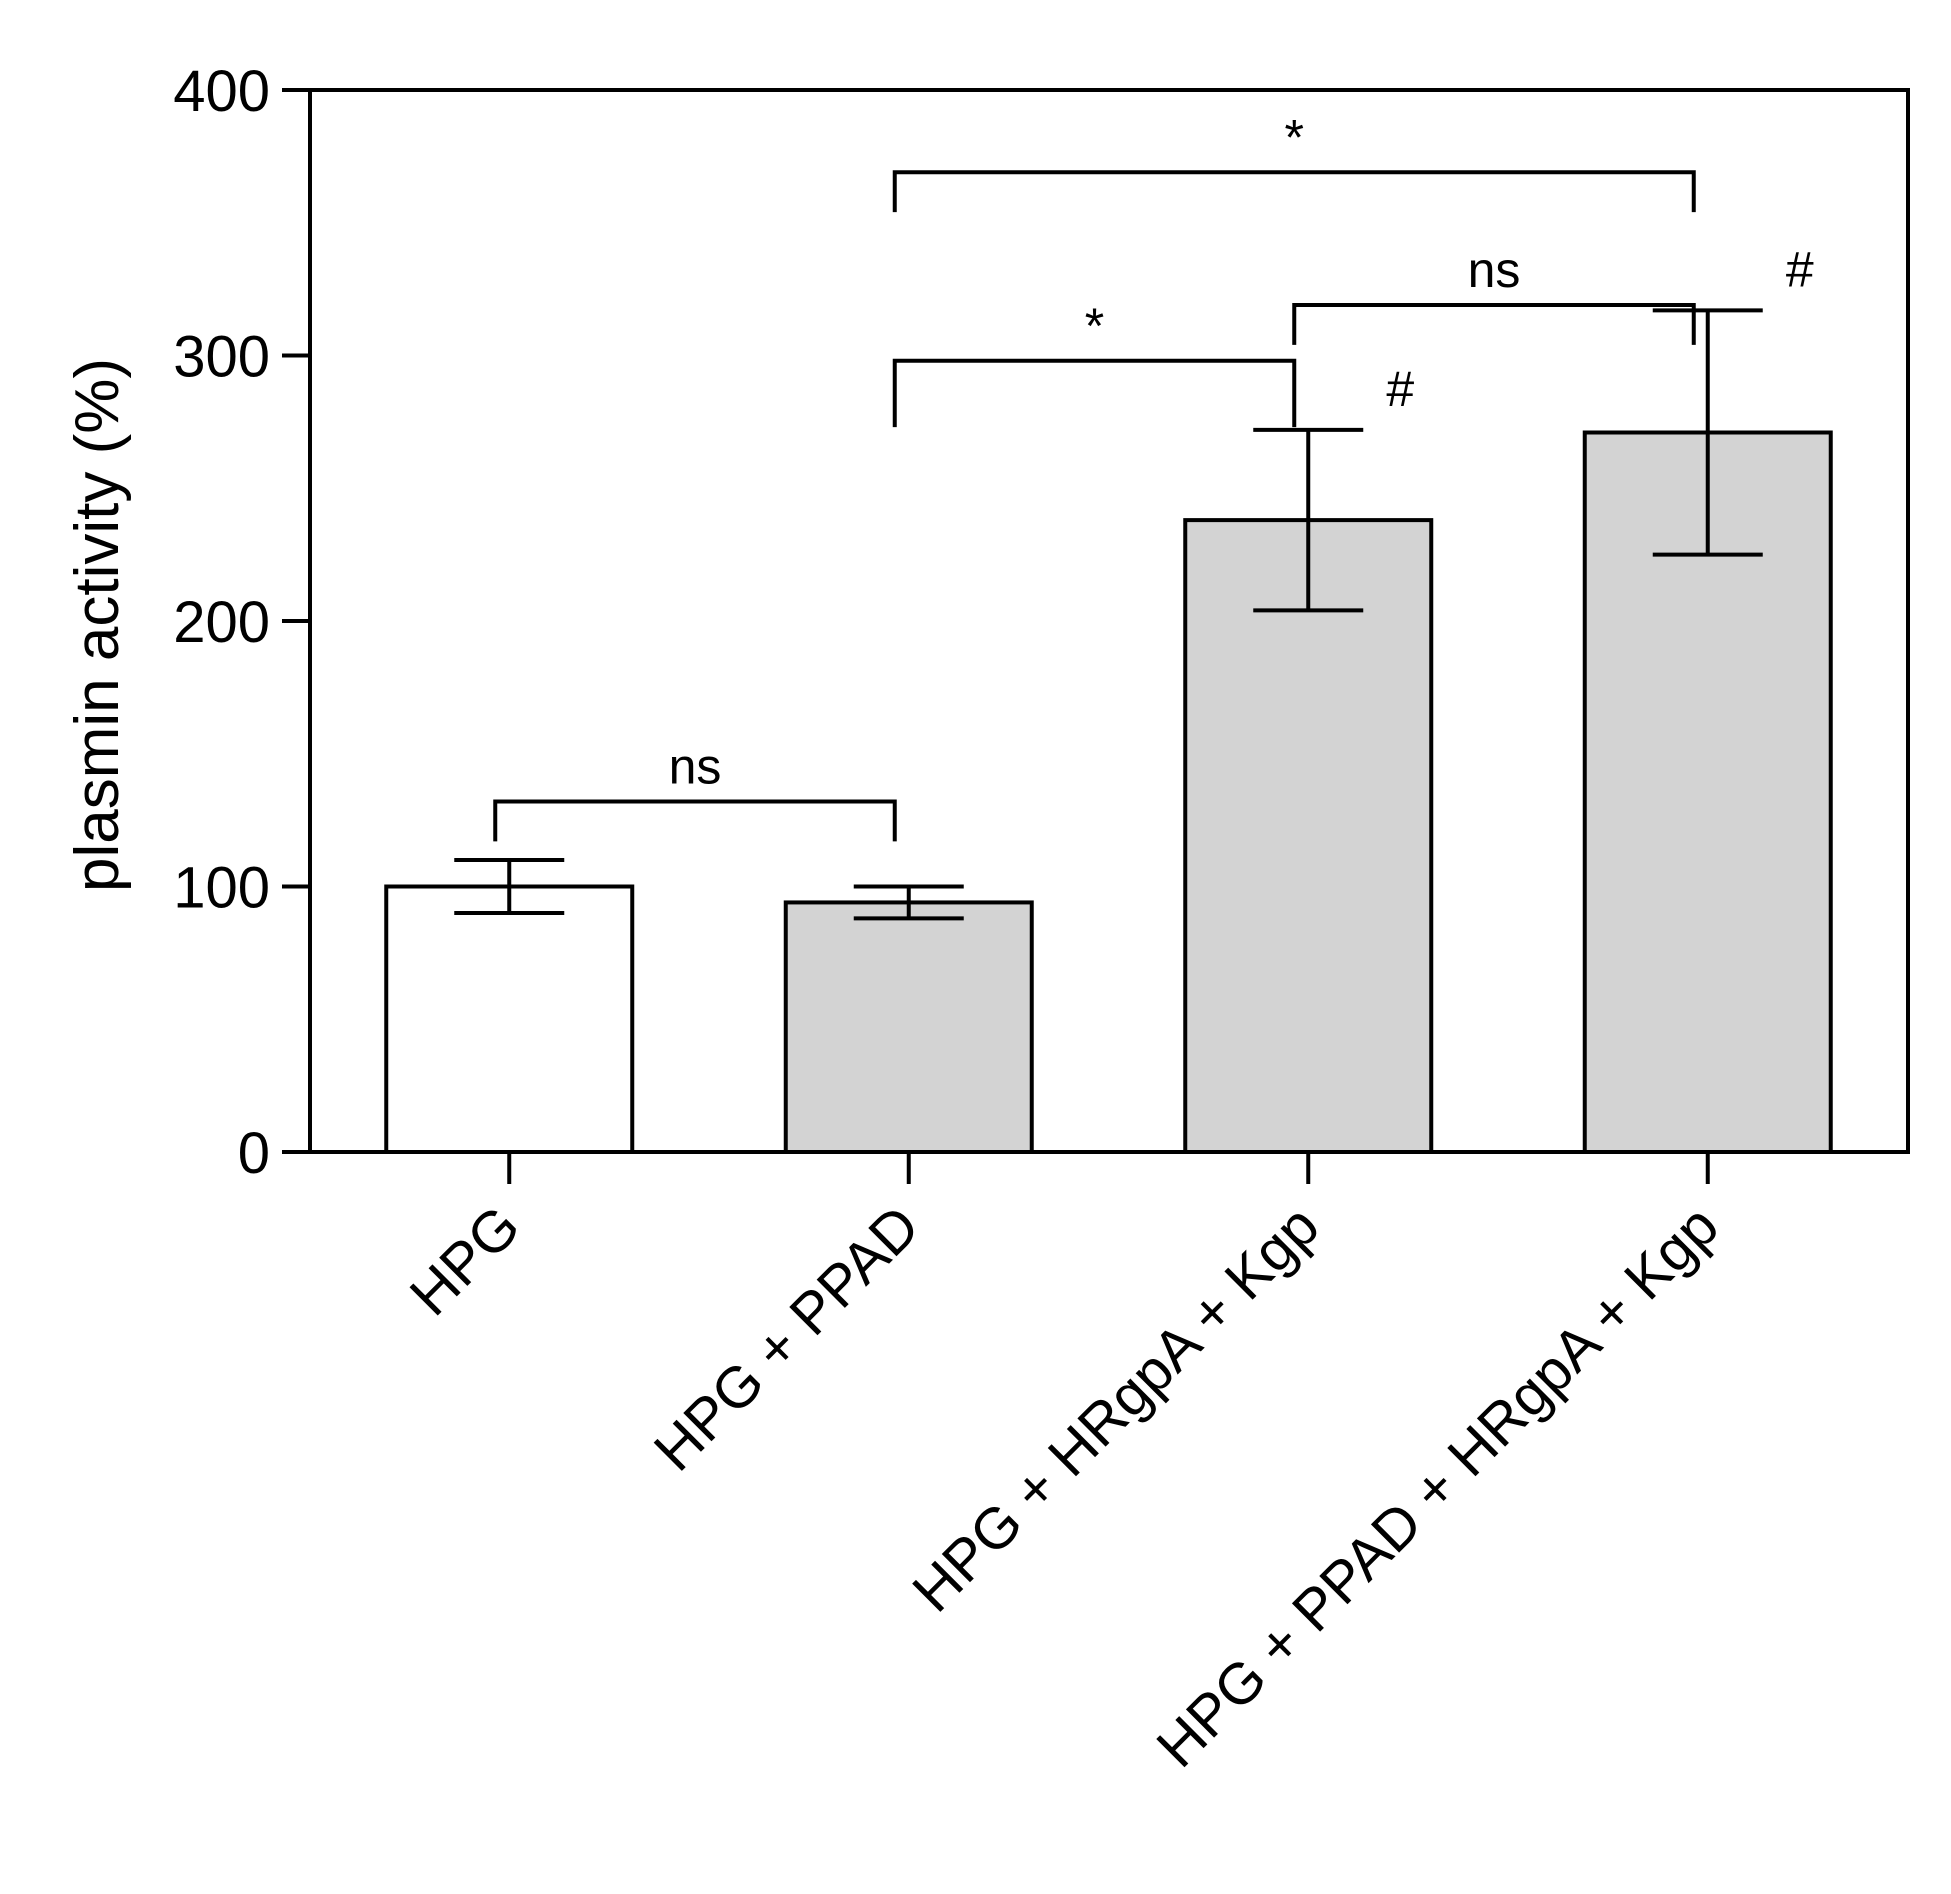 The height and width of the screenshot is (1894, 1951). I want to click on x-tick-label: HPG + PPAD, so click(787, 1338).